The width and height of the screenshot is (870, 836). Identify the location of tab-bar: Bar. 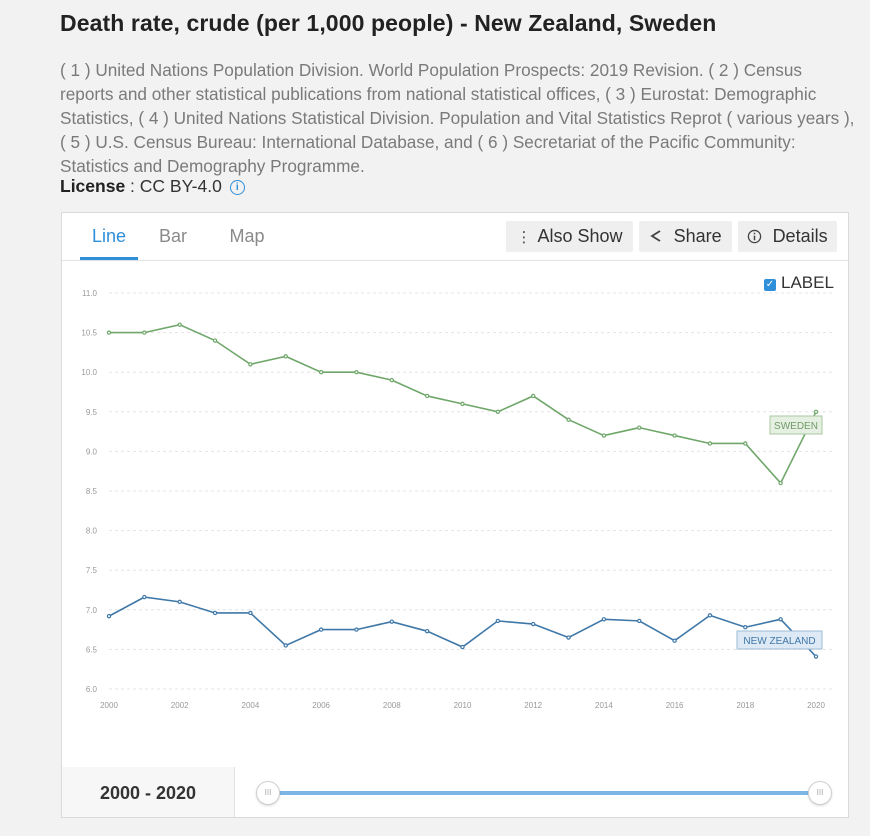
(172, 236).